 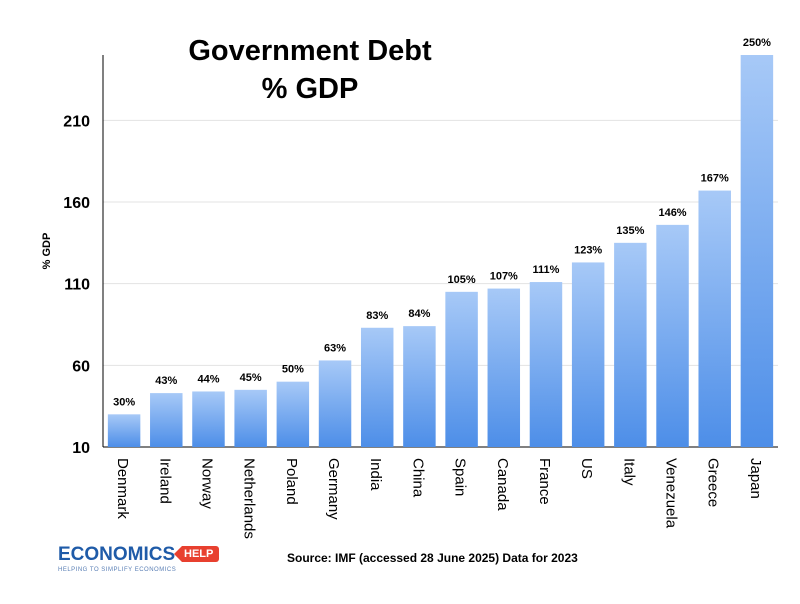 I want to click on y-tick-label: 10, so click(x=81, y=448).